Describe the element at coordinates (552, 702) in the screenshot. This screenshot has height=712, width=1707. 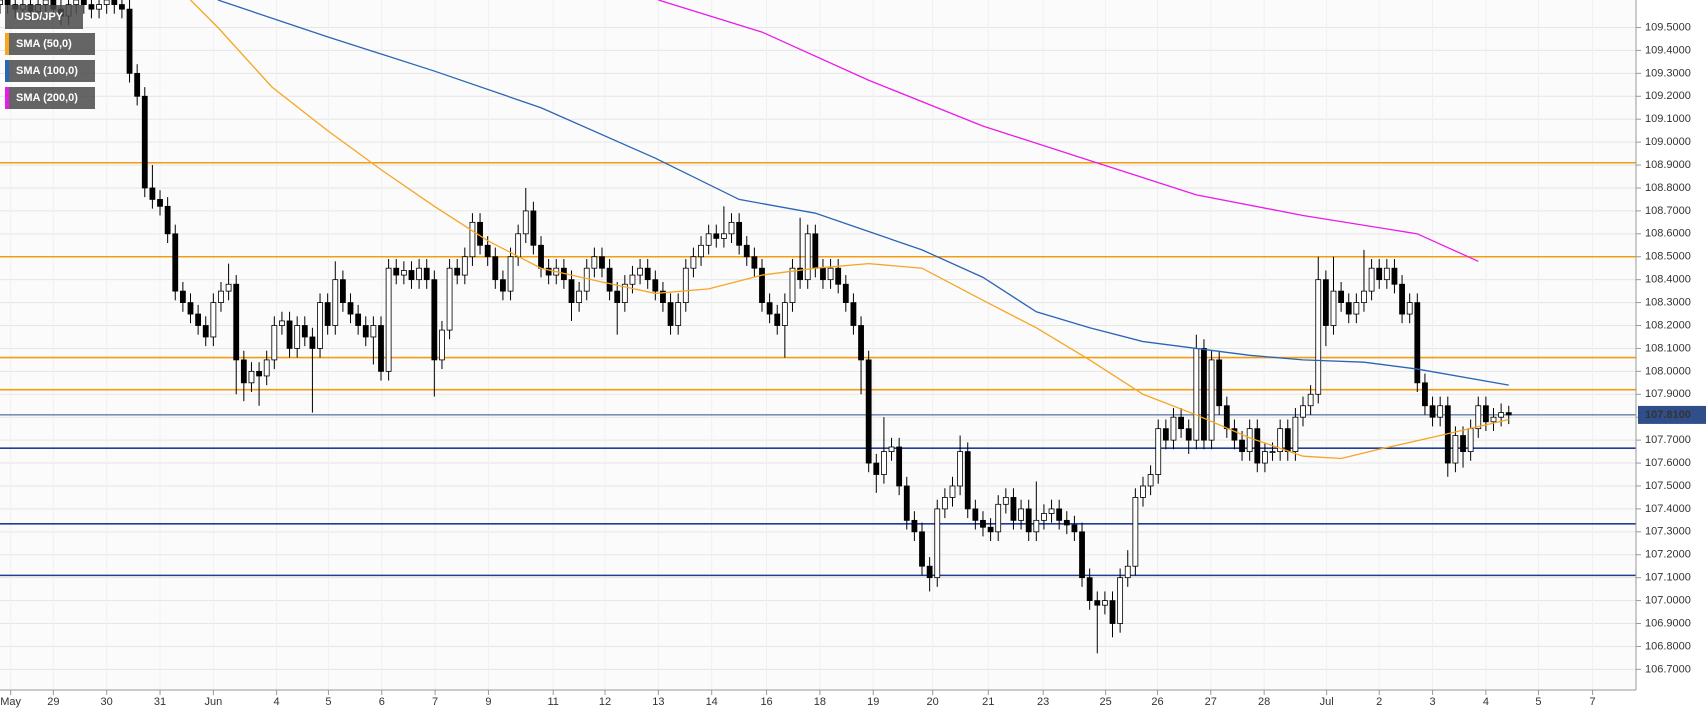
I see `x-tick-label: 11` at that location.